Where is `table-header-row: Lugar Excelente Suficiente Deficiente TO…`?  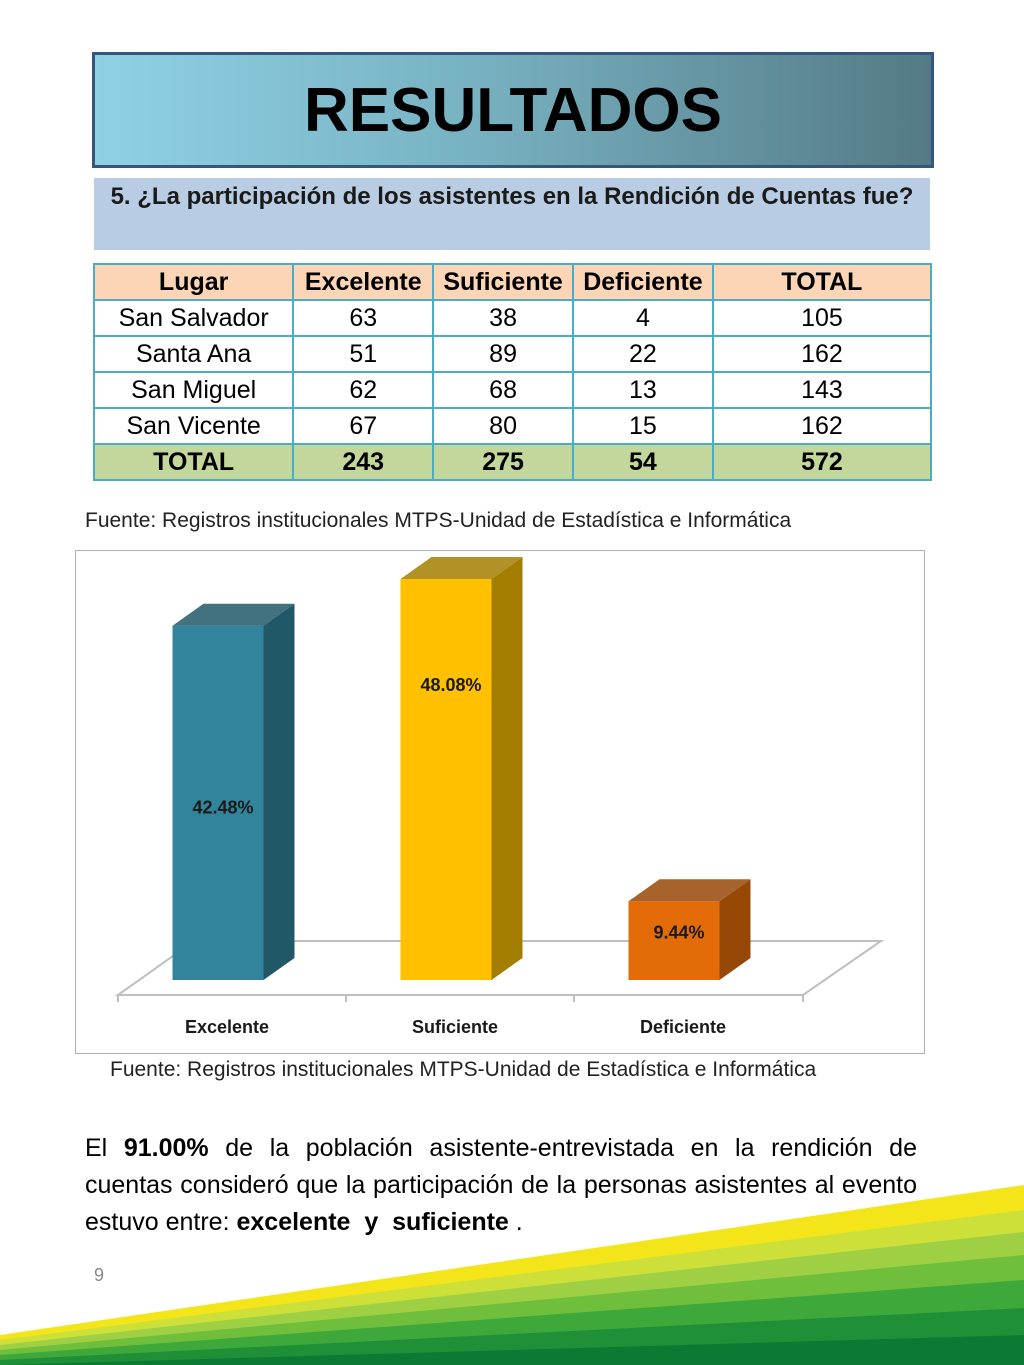 table-header-row: Lugar Excelente Suficiente Deficiente TO… is located at coordinates (512, 282).